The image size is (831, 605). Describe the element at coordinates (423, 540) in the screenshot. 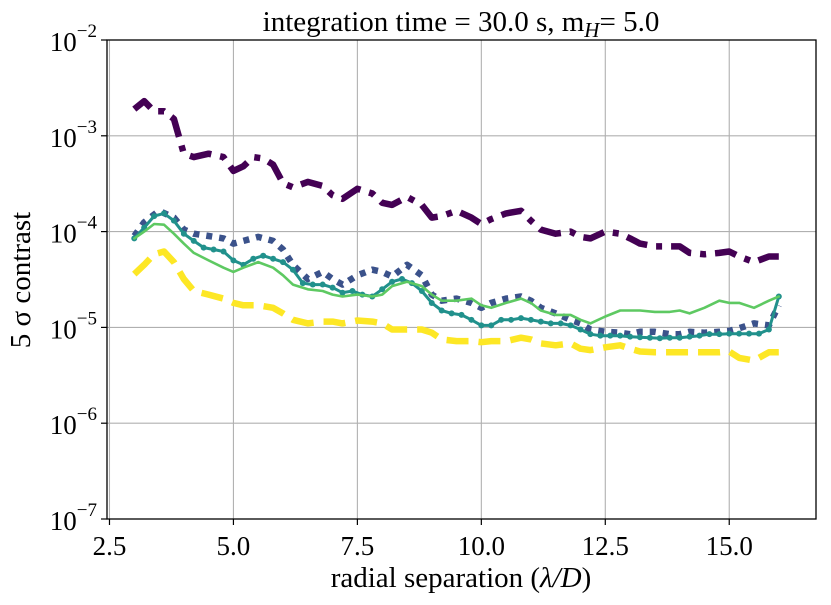

I see `x-ticks: 2.5 5.0 7.5 10.0 12.5 15.0` at that location.